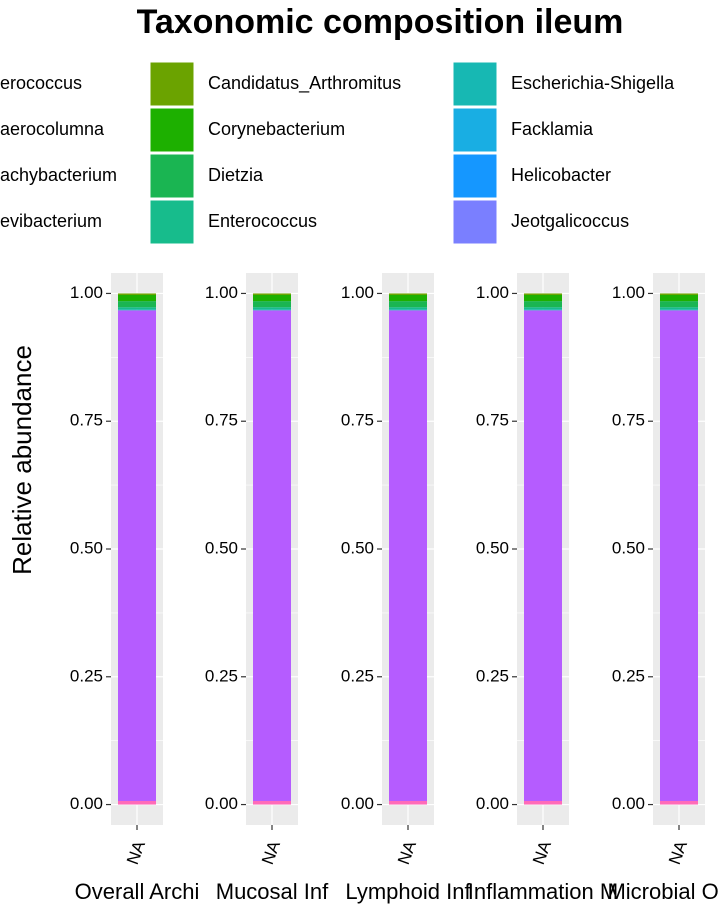 The image size is (720, 921). Describe the element at coordinates (552, 129) in the screenshot. I see `legend-label: Facklamia` at that location.